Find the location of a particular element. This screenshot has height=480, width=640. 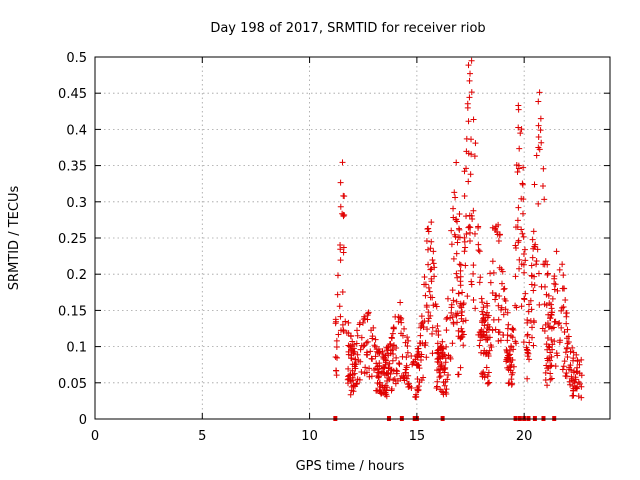

y-tick-label: 0.35 is located at coordinates (72, 167).